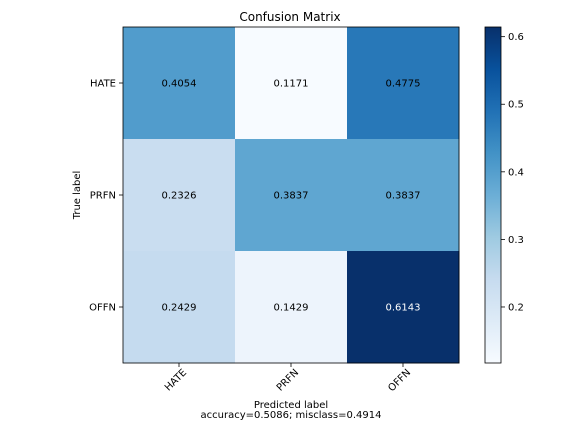 The width and height of the screenshot is (576, 432). What do you see at coordinates (102, 308) in the screenshot?
I see `y-tick-label: OFFN` at bounding box center [102, 308].